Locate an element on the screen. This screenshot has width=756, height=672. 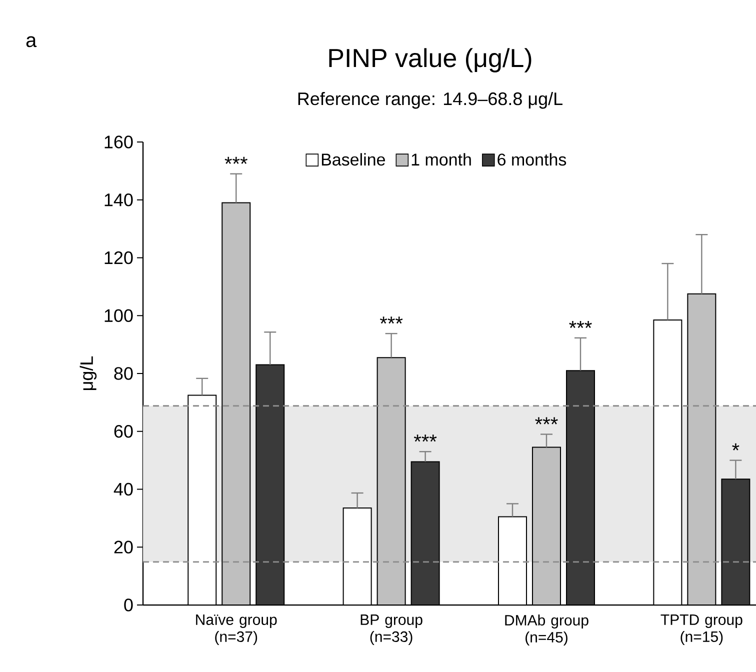
x-tick-label: DMAb group (n=45) is located at coordinates (546, 630).